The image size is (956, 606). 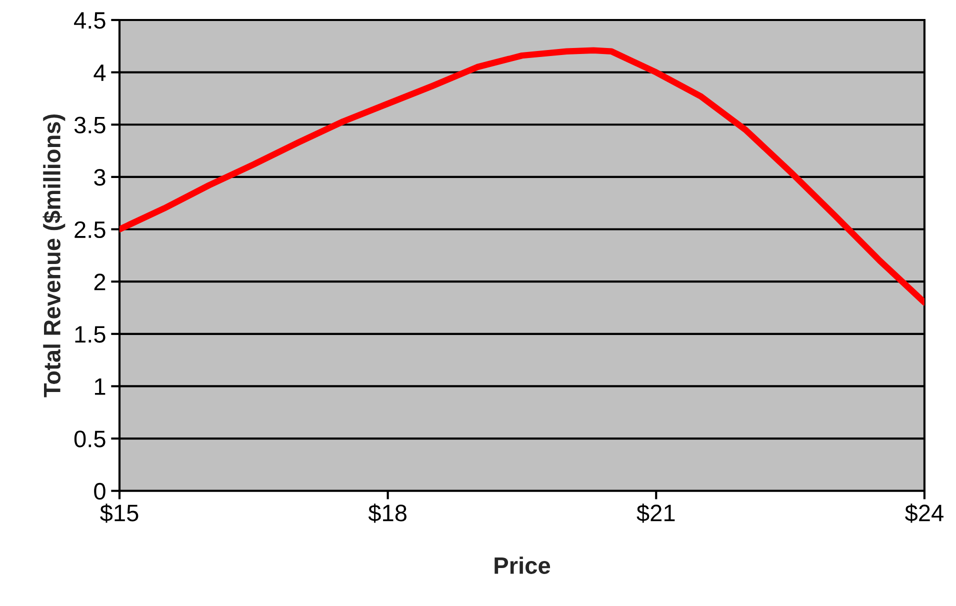 I want to click on y-axis-title: Total Revenue ($millions), so click(x=54, y=256).